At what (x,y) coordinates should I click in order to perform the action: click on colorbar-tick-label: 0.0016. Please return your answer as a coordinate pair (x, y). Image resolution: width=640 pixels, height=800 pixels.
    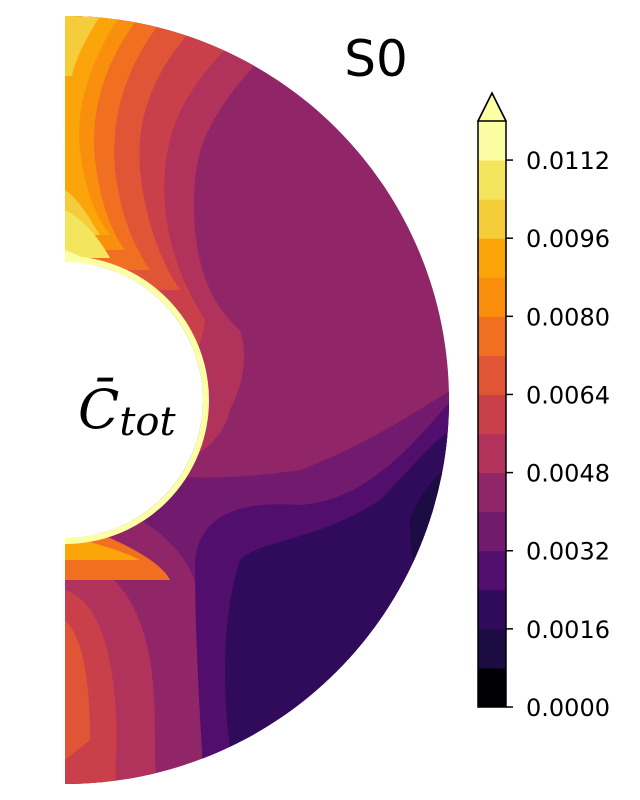
    Looking at the image, I should click on (568, 630).